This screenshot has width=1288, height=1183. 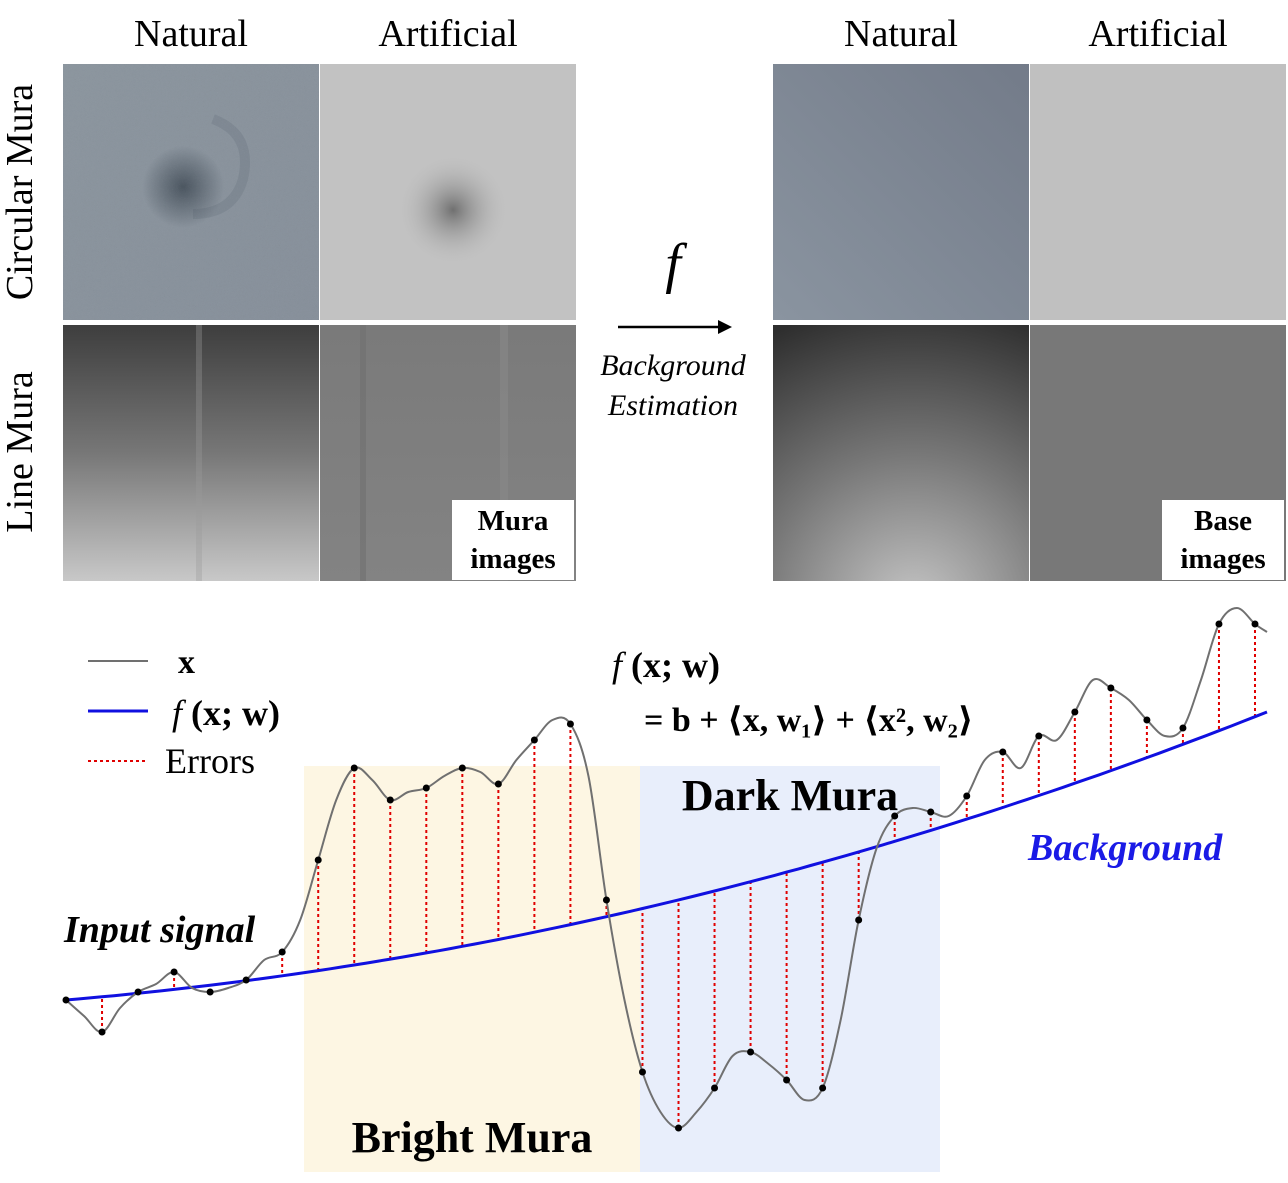 I want to click on mura-tag-line1: Mura, so click(x=513, y=521).